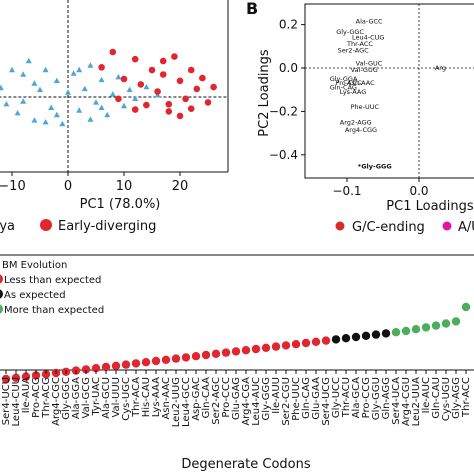  What do you see at coordinates (288, 68) in the screenshot?
I see `panel-b-ytick-label: 0.0` at bounding box center [288, 68].